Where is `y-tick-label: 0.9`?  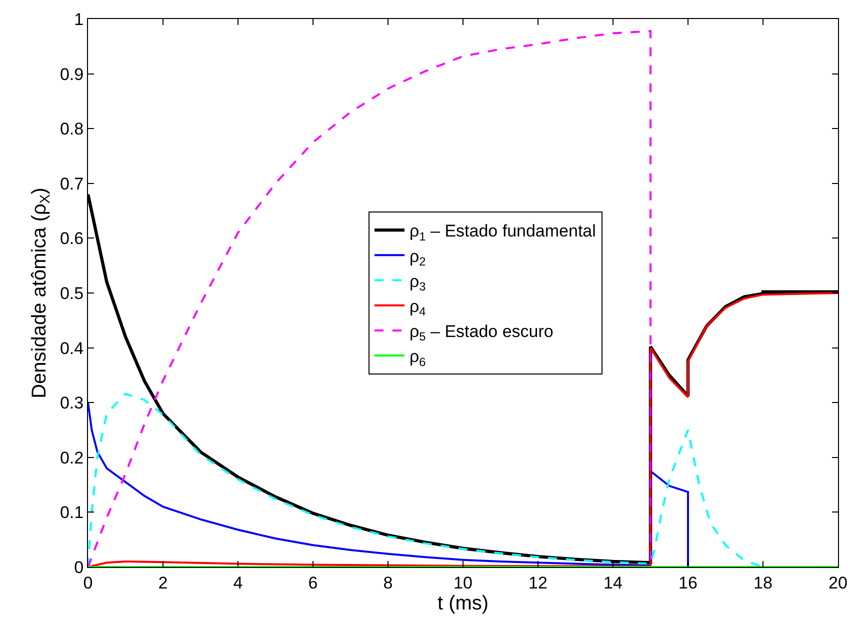 y-tick-label: 0.9 is located at coordinates (72, 74).